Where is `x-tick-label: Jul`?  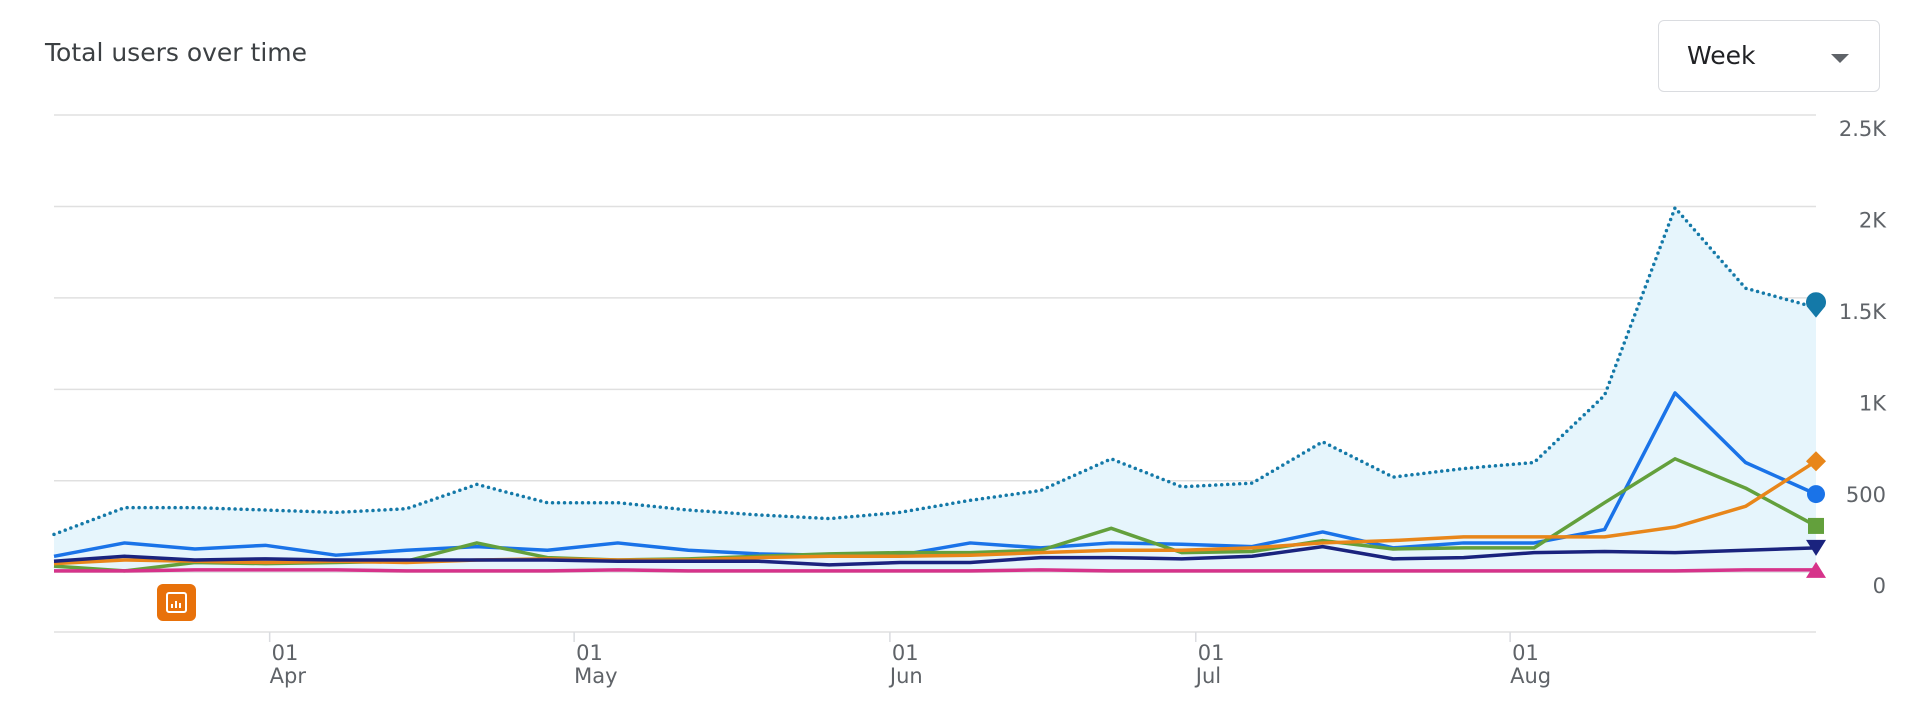
x-tick-label: Jul is located at coordinates (1207, 676).